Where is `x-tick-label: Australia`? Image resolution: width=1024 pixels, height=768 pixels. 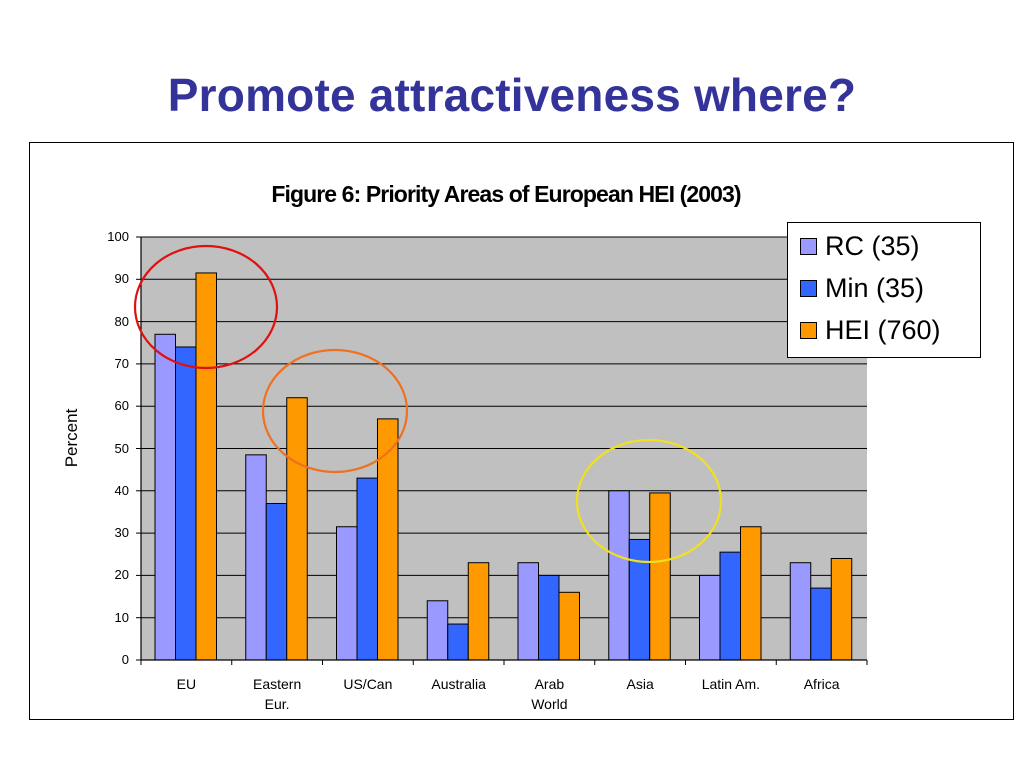 x-tick-label: Australia is located at coordinates (458, 684).